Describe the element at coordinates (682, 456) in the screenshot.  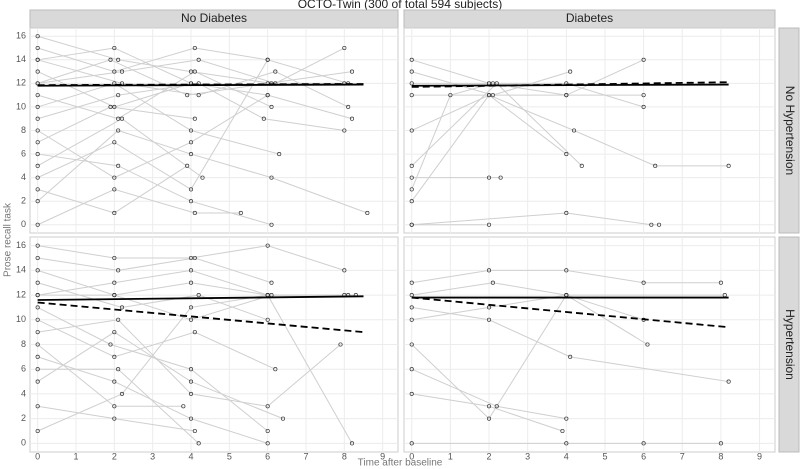
I see `x-tick-label: 7` at that location.